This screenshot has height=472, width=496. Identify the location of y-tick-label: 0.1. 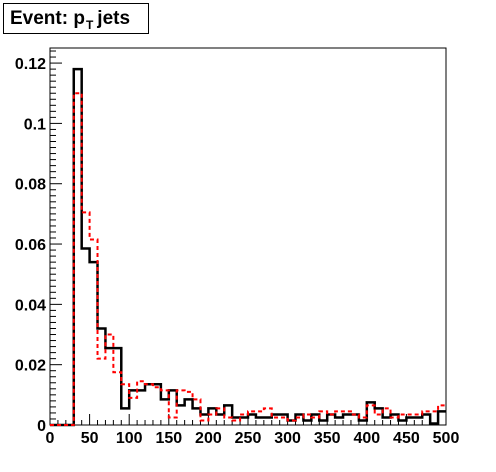
(35, 124).